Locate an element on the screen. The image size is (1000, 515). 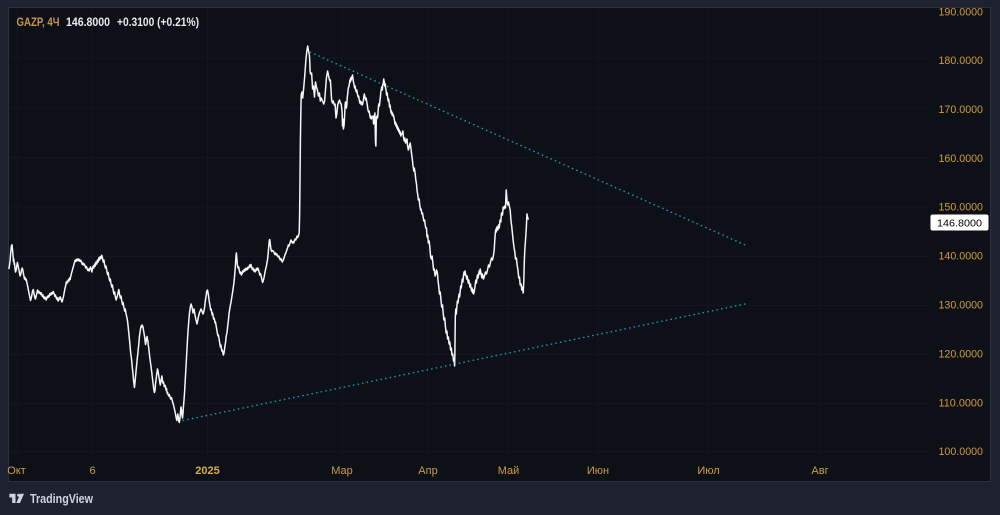
svg-text: Авг is located at coordinates (819, 471).